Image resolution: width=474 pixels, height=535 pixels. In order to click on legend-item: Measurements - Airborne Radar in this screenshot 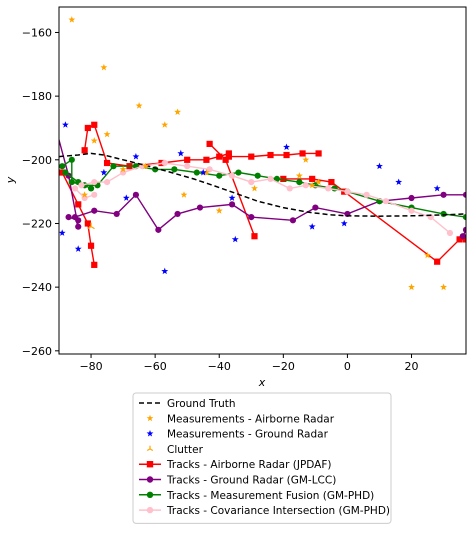, I will do `click(240, 419)`.